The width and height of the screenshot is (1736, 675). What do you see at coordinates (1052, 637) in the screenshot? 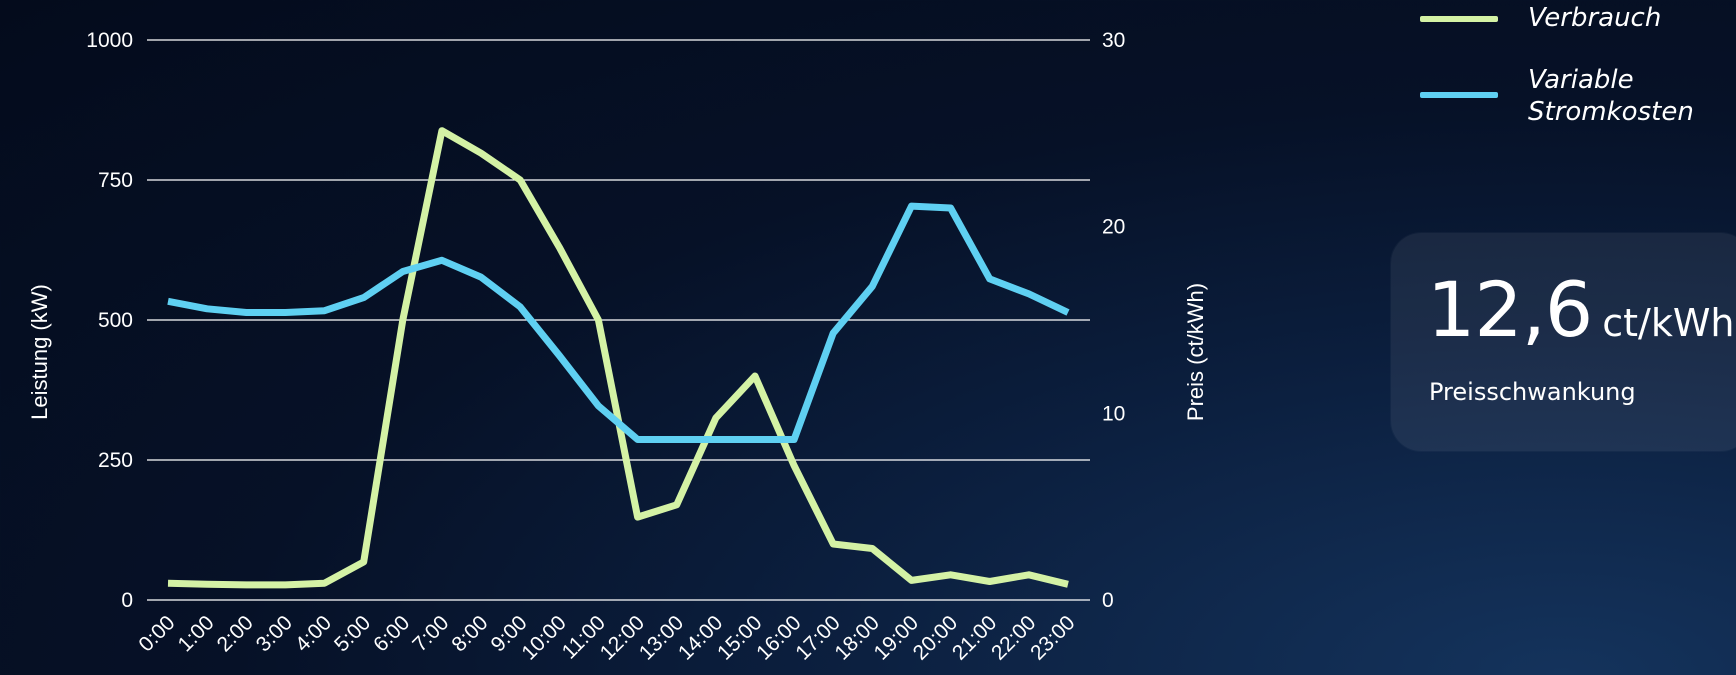
I see `x-tick-label: 23:00` at bounding box center [1052, 637].